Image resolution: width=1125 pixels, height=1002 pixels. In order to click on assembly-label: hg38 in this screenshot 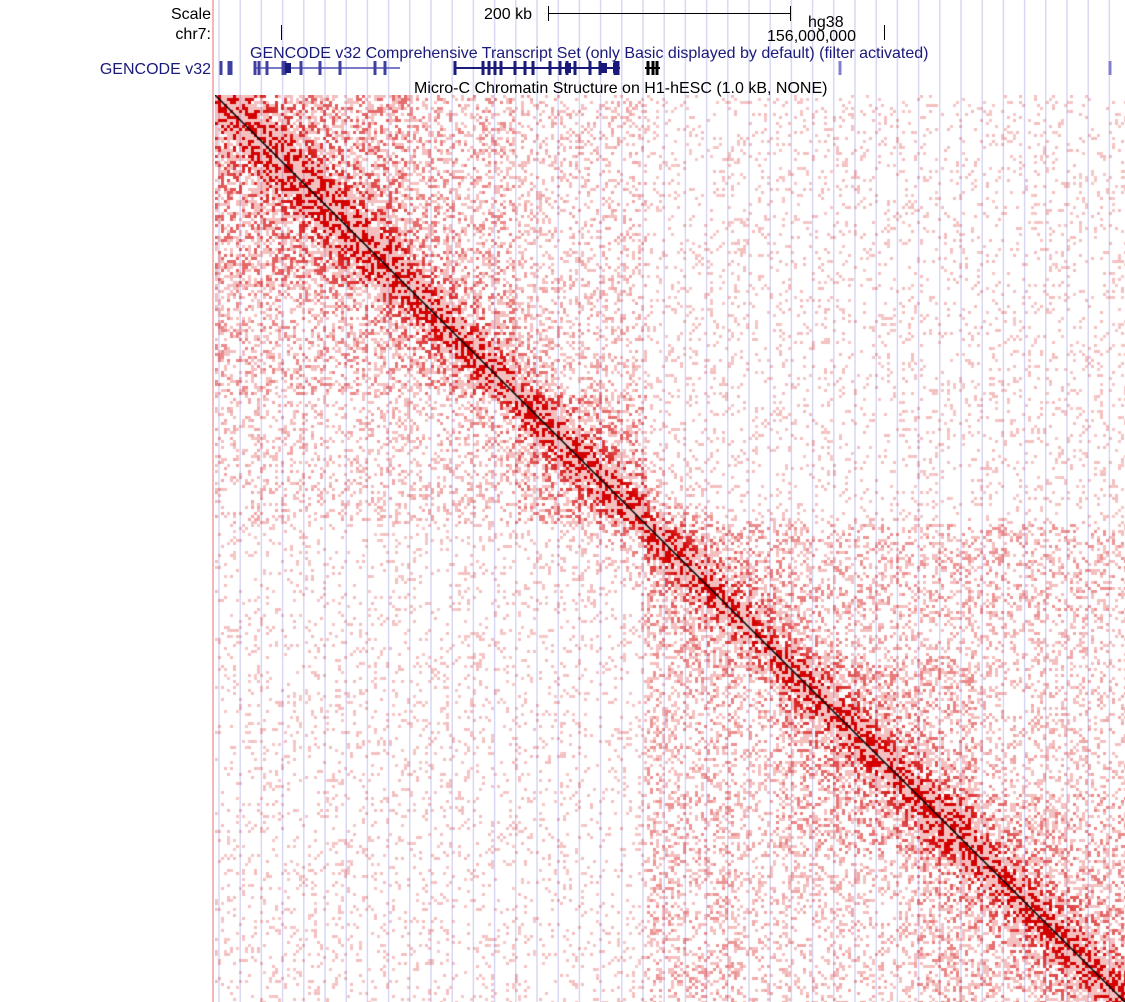, I will do `click(826, 22)`.